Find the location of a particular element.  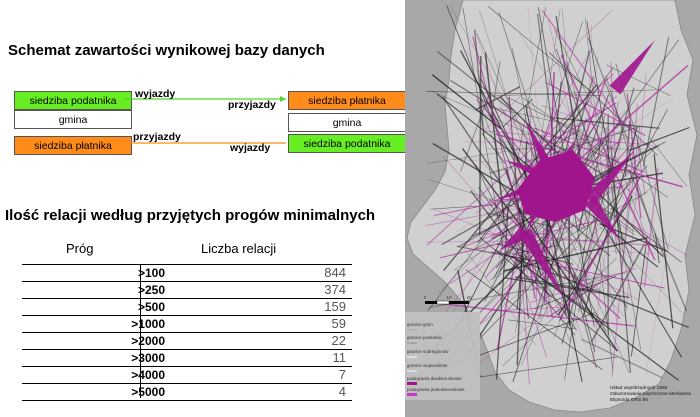

column-header-count: Liczba relacji is located at coordinates (239, 248).